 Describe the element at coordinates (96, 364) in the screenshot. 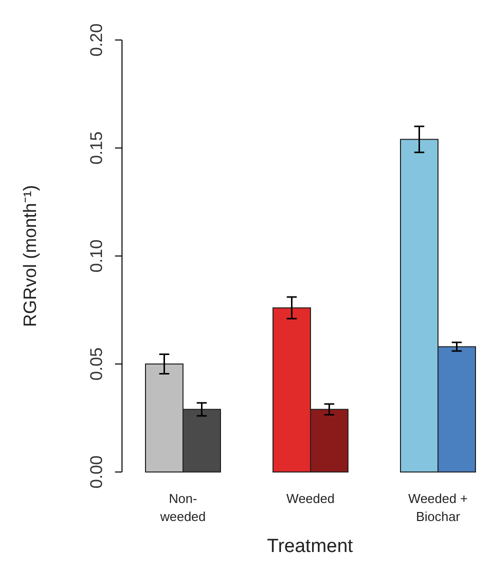

I see `y-tick-label: 0.05` at that location.